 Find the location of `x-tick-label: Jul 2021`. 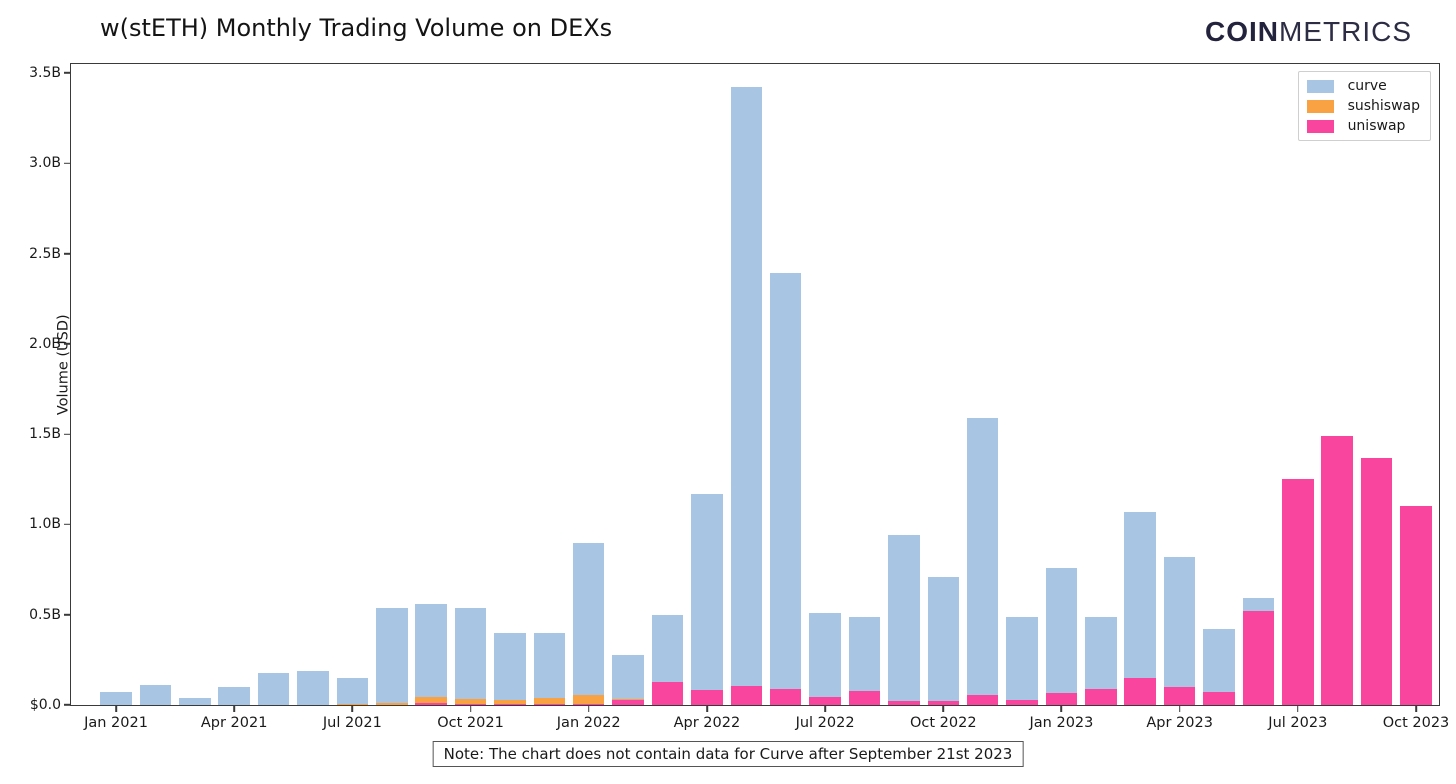

x-tick-label: Jul 2021 is located at coordinates (352, 723).